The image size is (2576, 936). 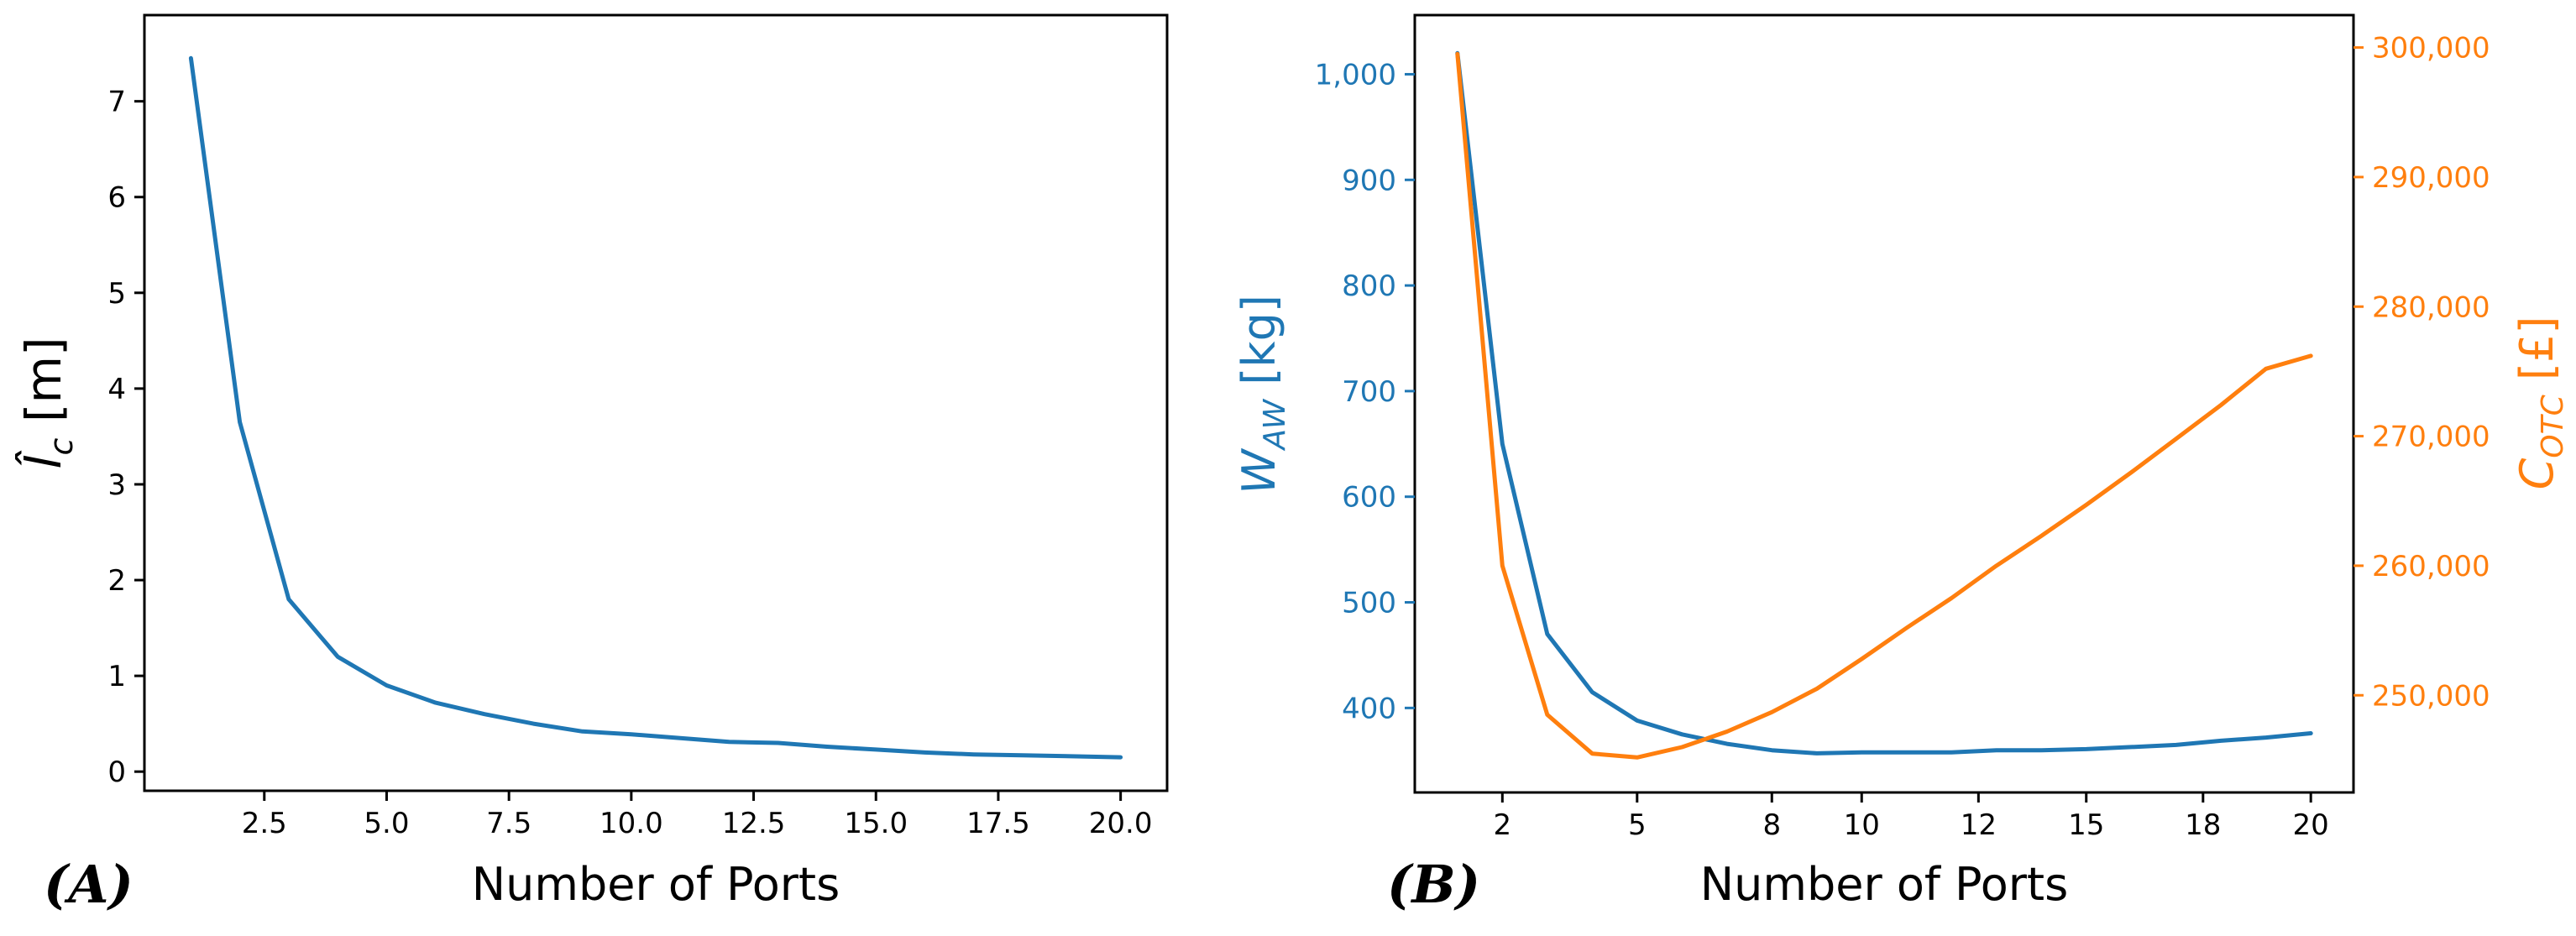 What do you see at coordinates (998, 823) in the screenshot?
I see `chart-a-x-tick-label: 17.5` at bounding box center [998, 823].